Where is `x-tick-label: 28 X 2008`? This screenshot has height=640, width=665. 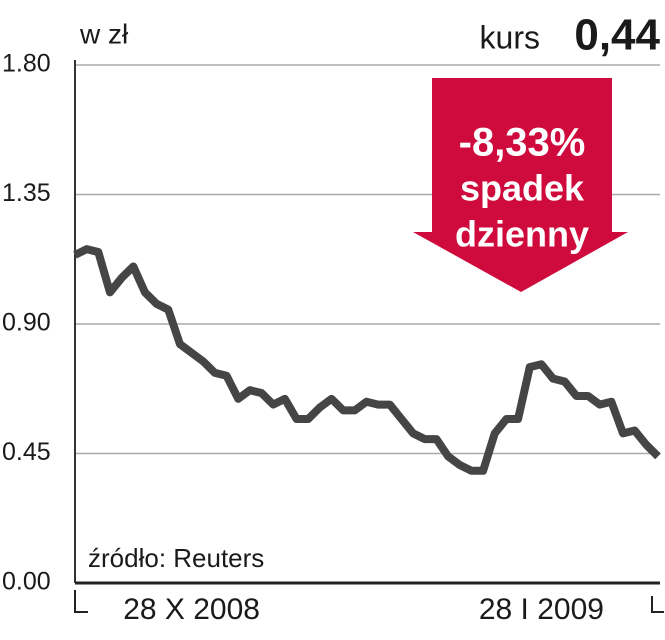
x-tick-label: 28 X 2008 is located at coordinates (191, 609).